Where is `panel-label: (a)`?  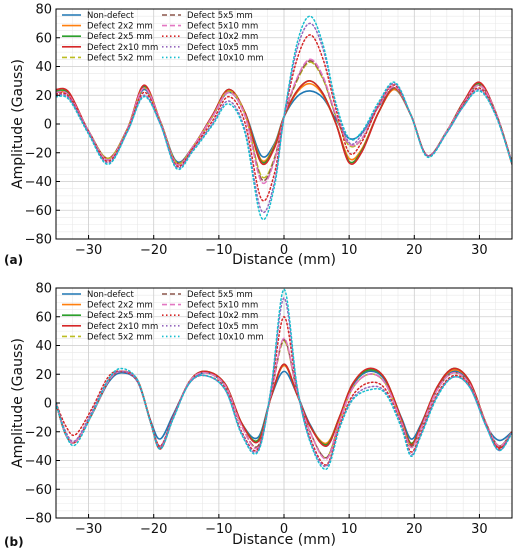 panel-label: (a) is located at coordinates (13, 260).